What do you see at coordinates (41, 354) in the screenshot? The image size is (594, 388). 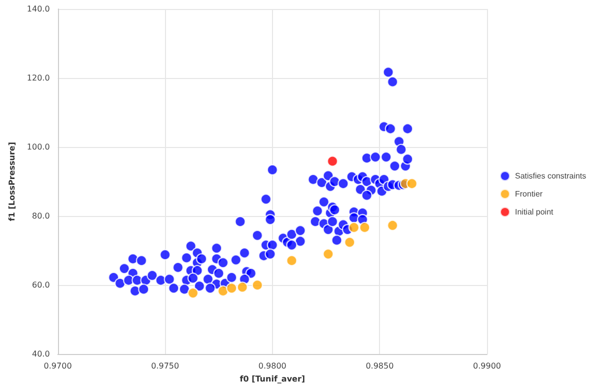 I see `y-tick-label: 40.0` at bounding box center [41, 354].